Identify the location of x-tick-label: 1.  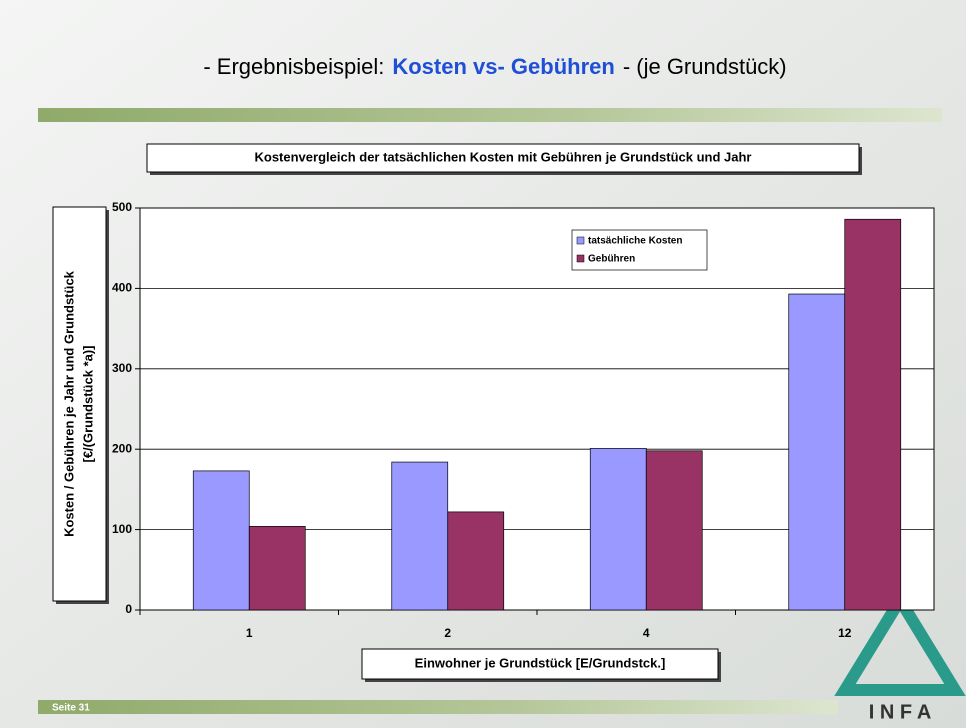
(249, 633).